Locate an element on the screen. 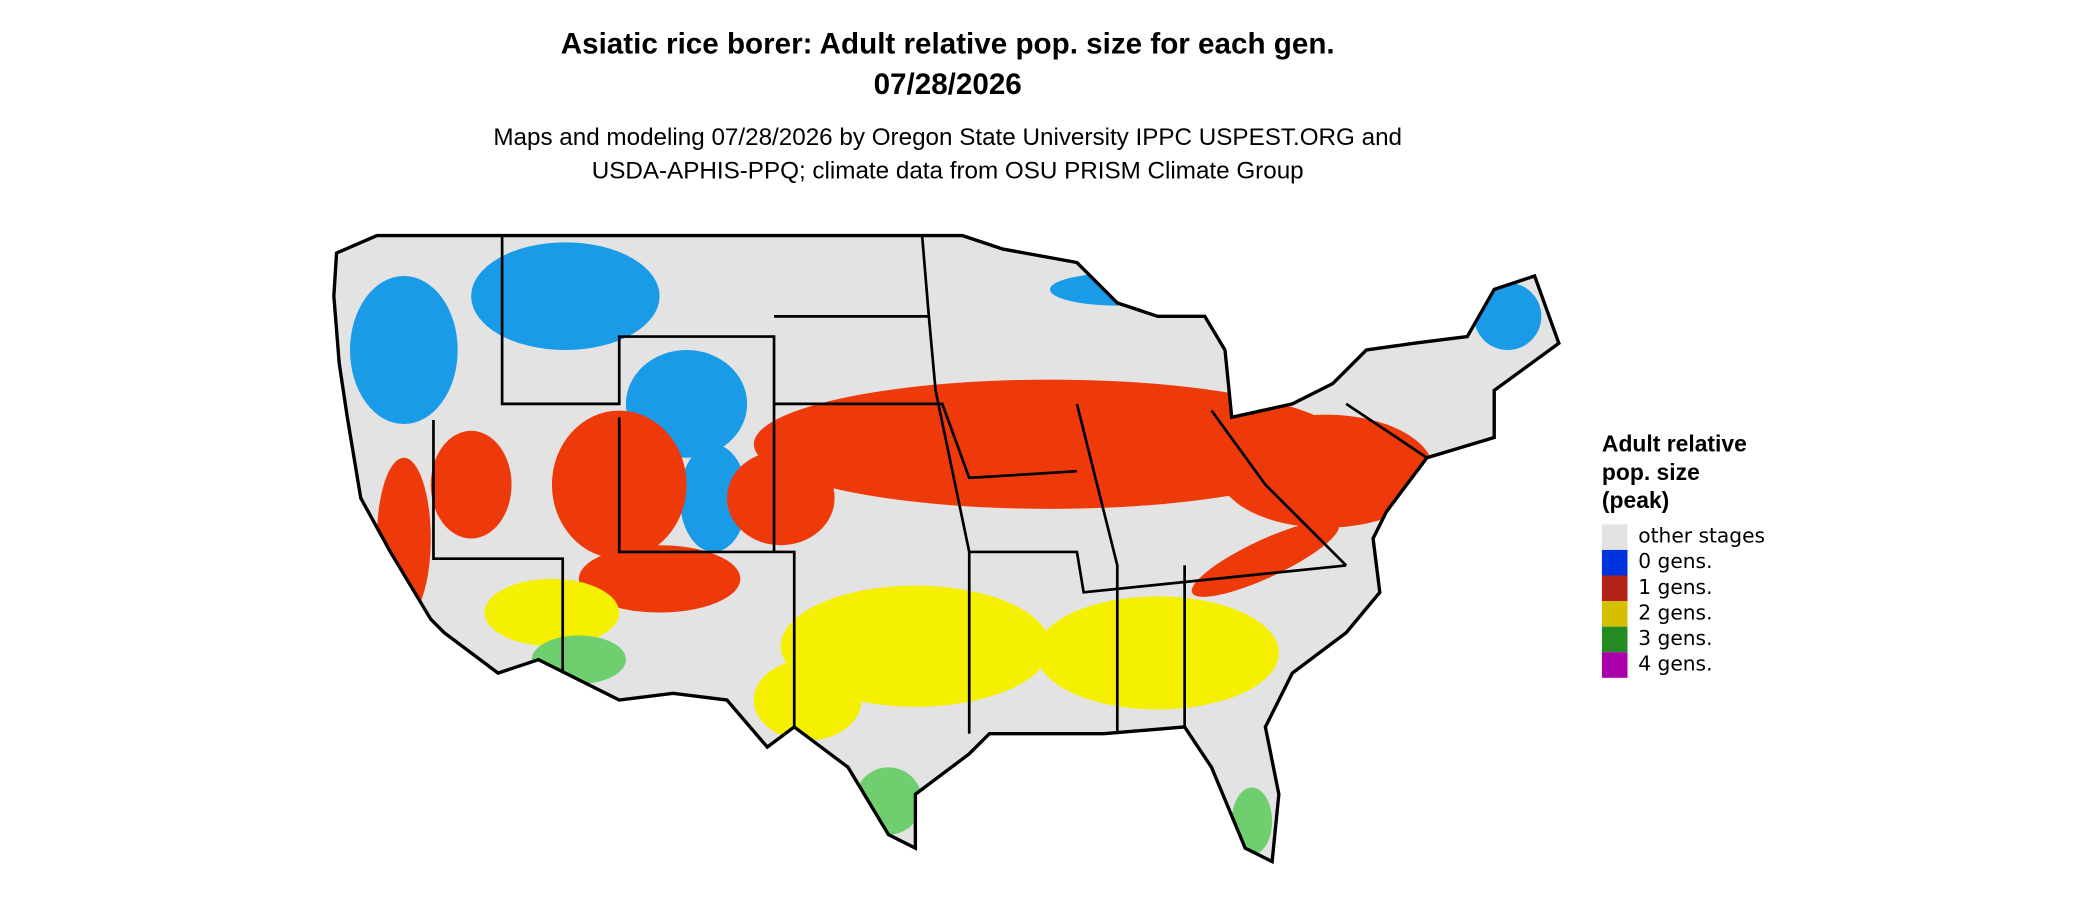  legend-label: other stages is located at coordinates (1701, 536).